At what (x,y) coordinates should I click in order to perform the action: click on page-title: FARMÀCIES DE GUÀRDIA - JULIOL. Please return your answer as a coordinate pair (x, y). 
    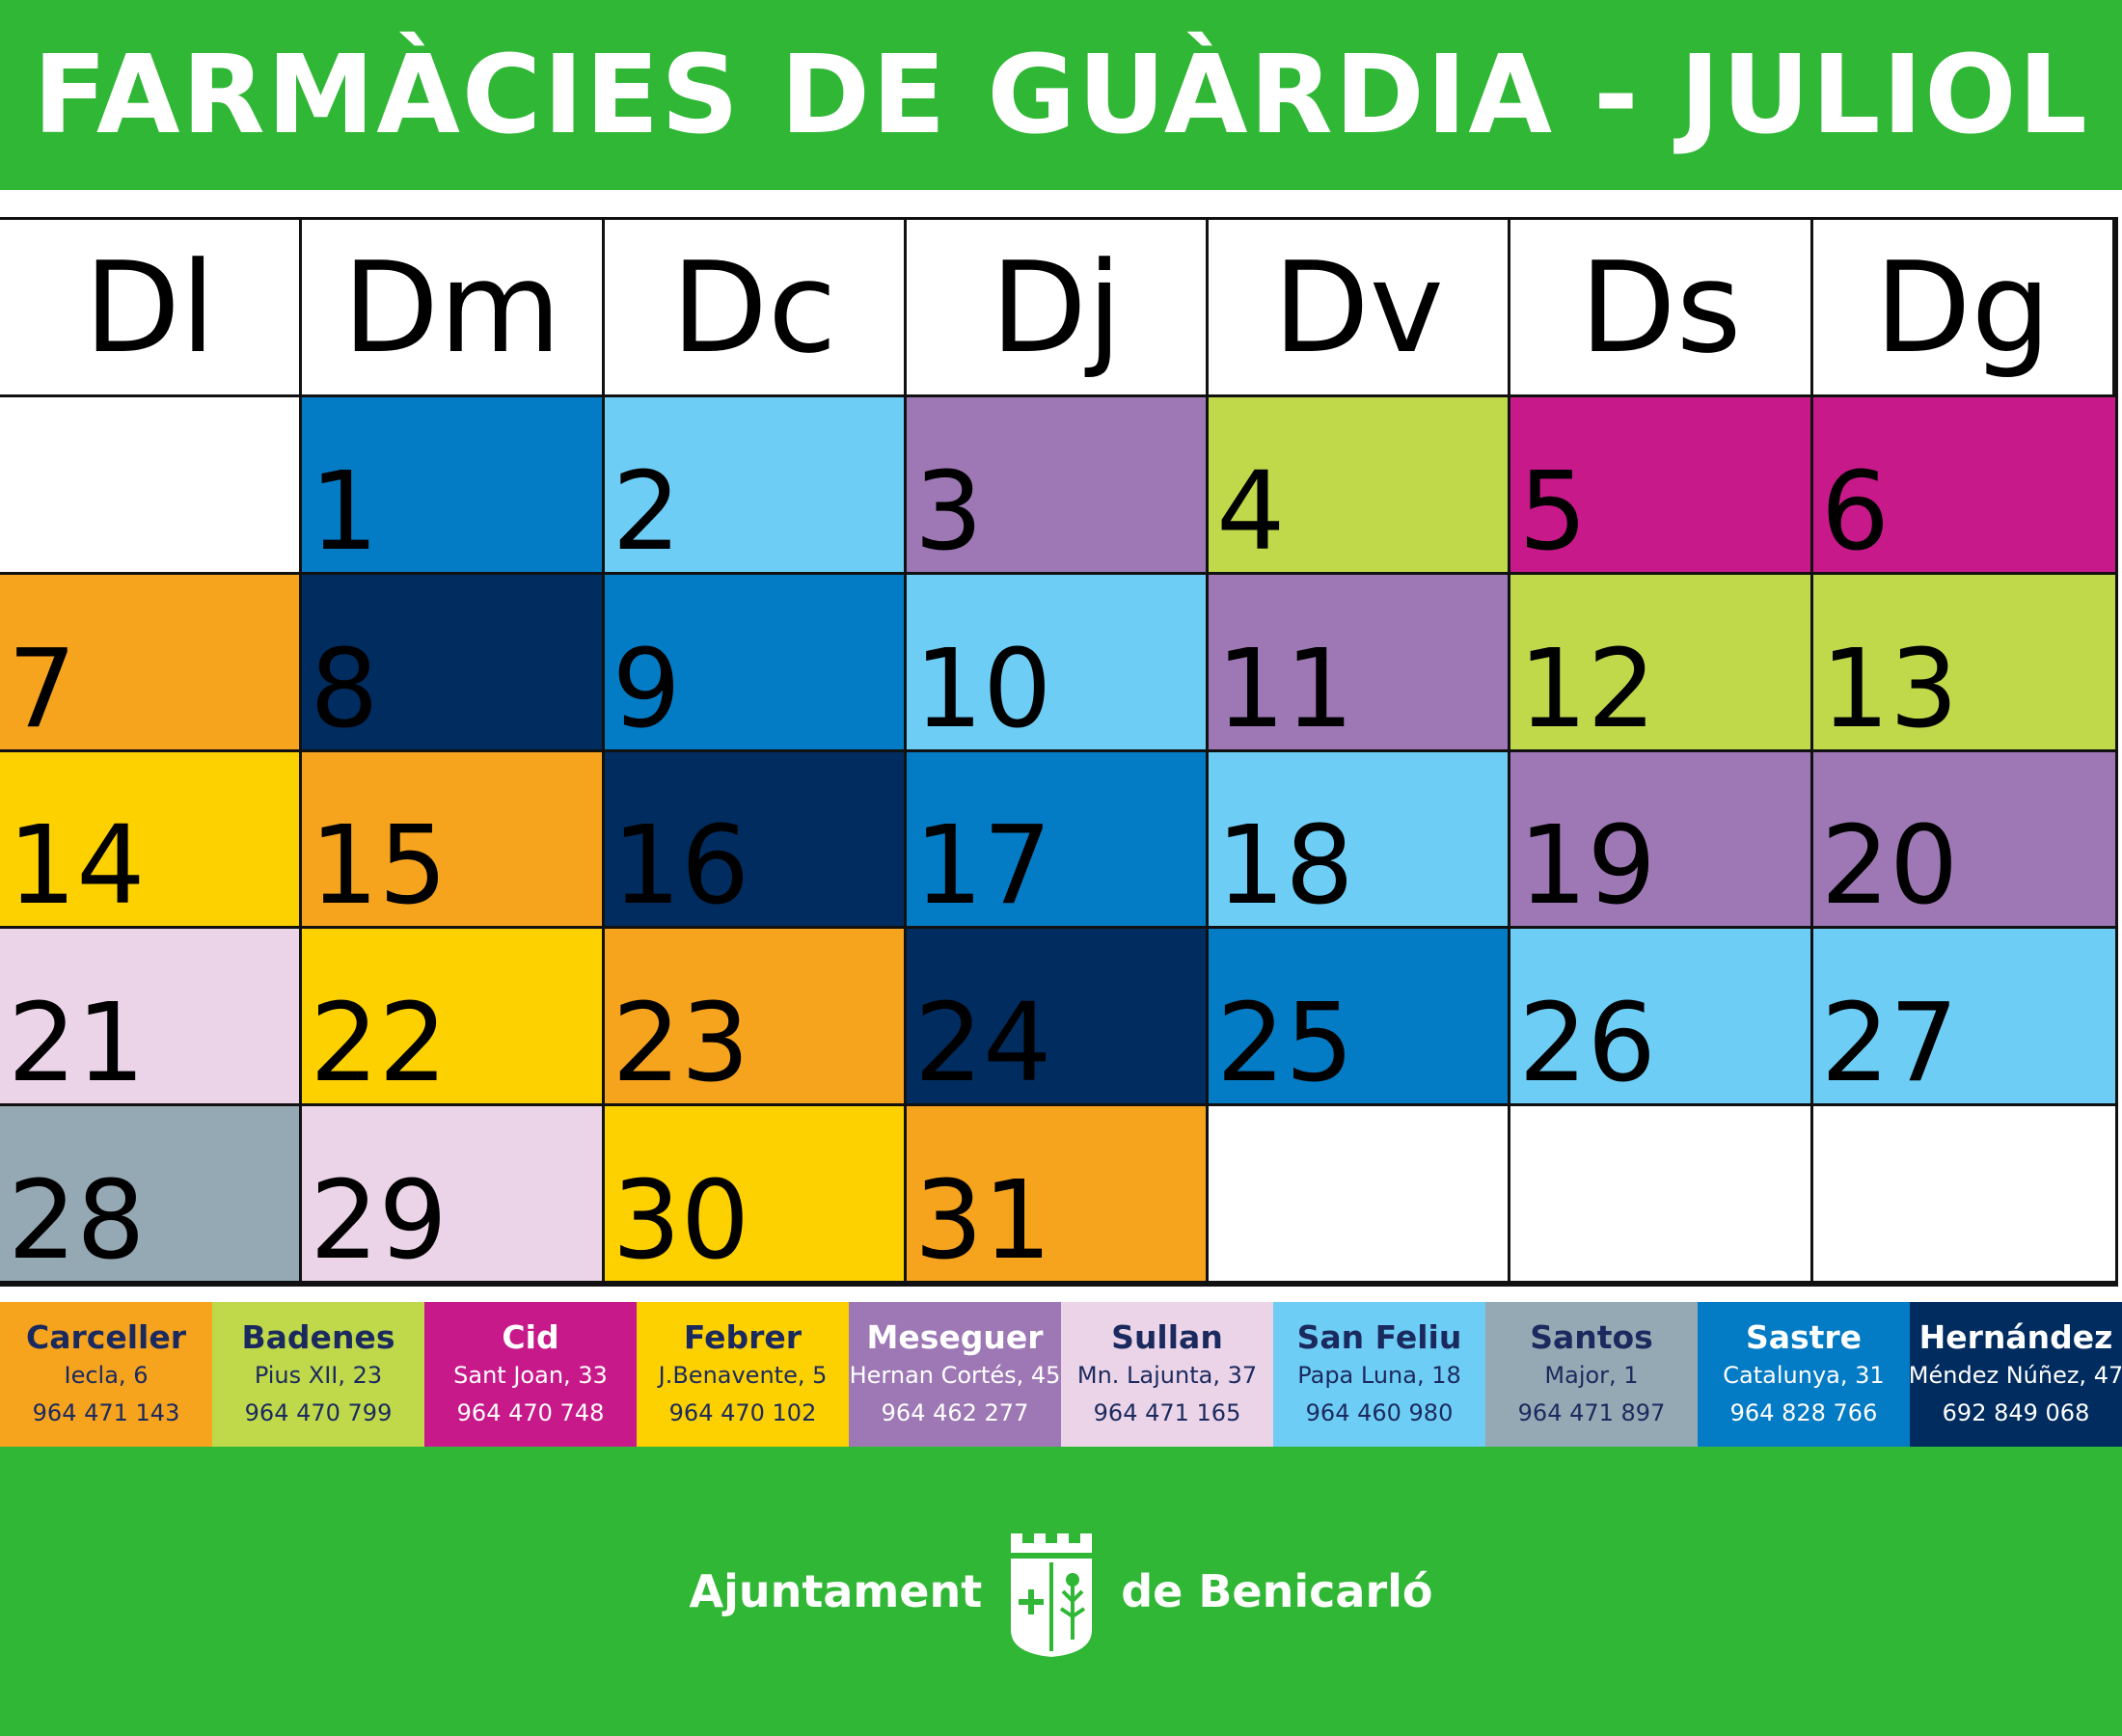
    Looking at the image, I should click on (1061, 95).